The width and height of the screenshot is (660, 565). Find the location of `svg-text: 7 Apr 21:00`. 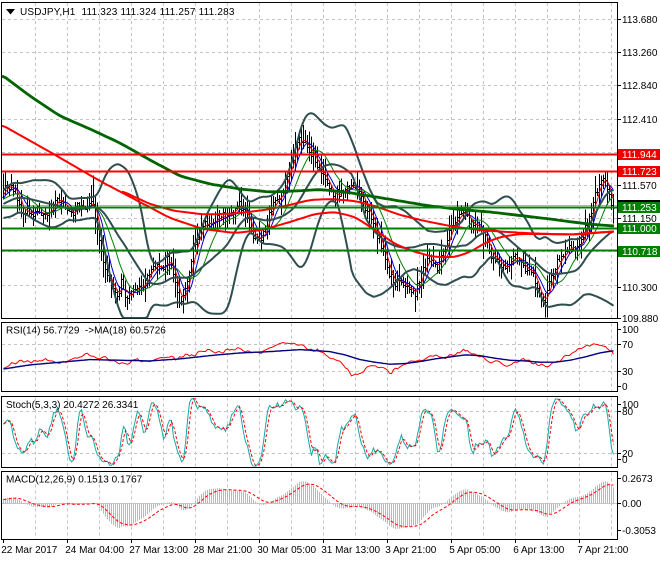

svg-text: 7 Apr 21:00 is located at coordinates (603, 550).